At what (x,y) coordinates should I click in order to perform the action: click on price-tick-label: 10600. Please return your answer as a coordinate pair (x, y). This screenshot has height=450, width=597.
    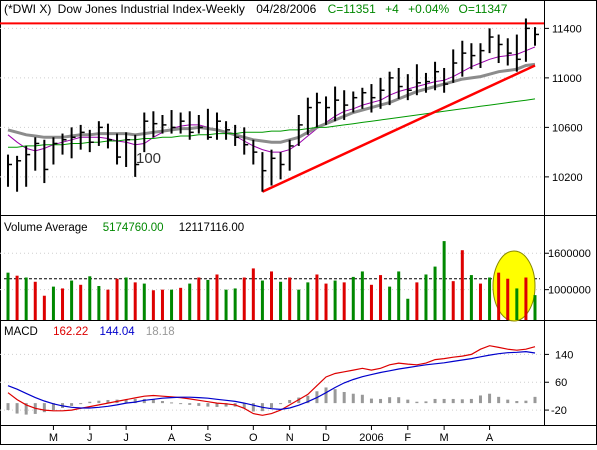
    Looking at the image, I should click on (567, 128).